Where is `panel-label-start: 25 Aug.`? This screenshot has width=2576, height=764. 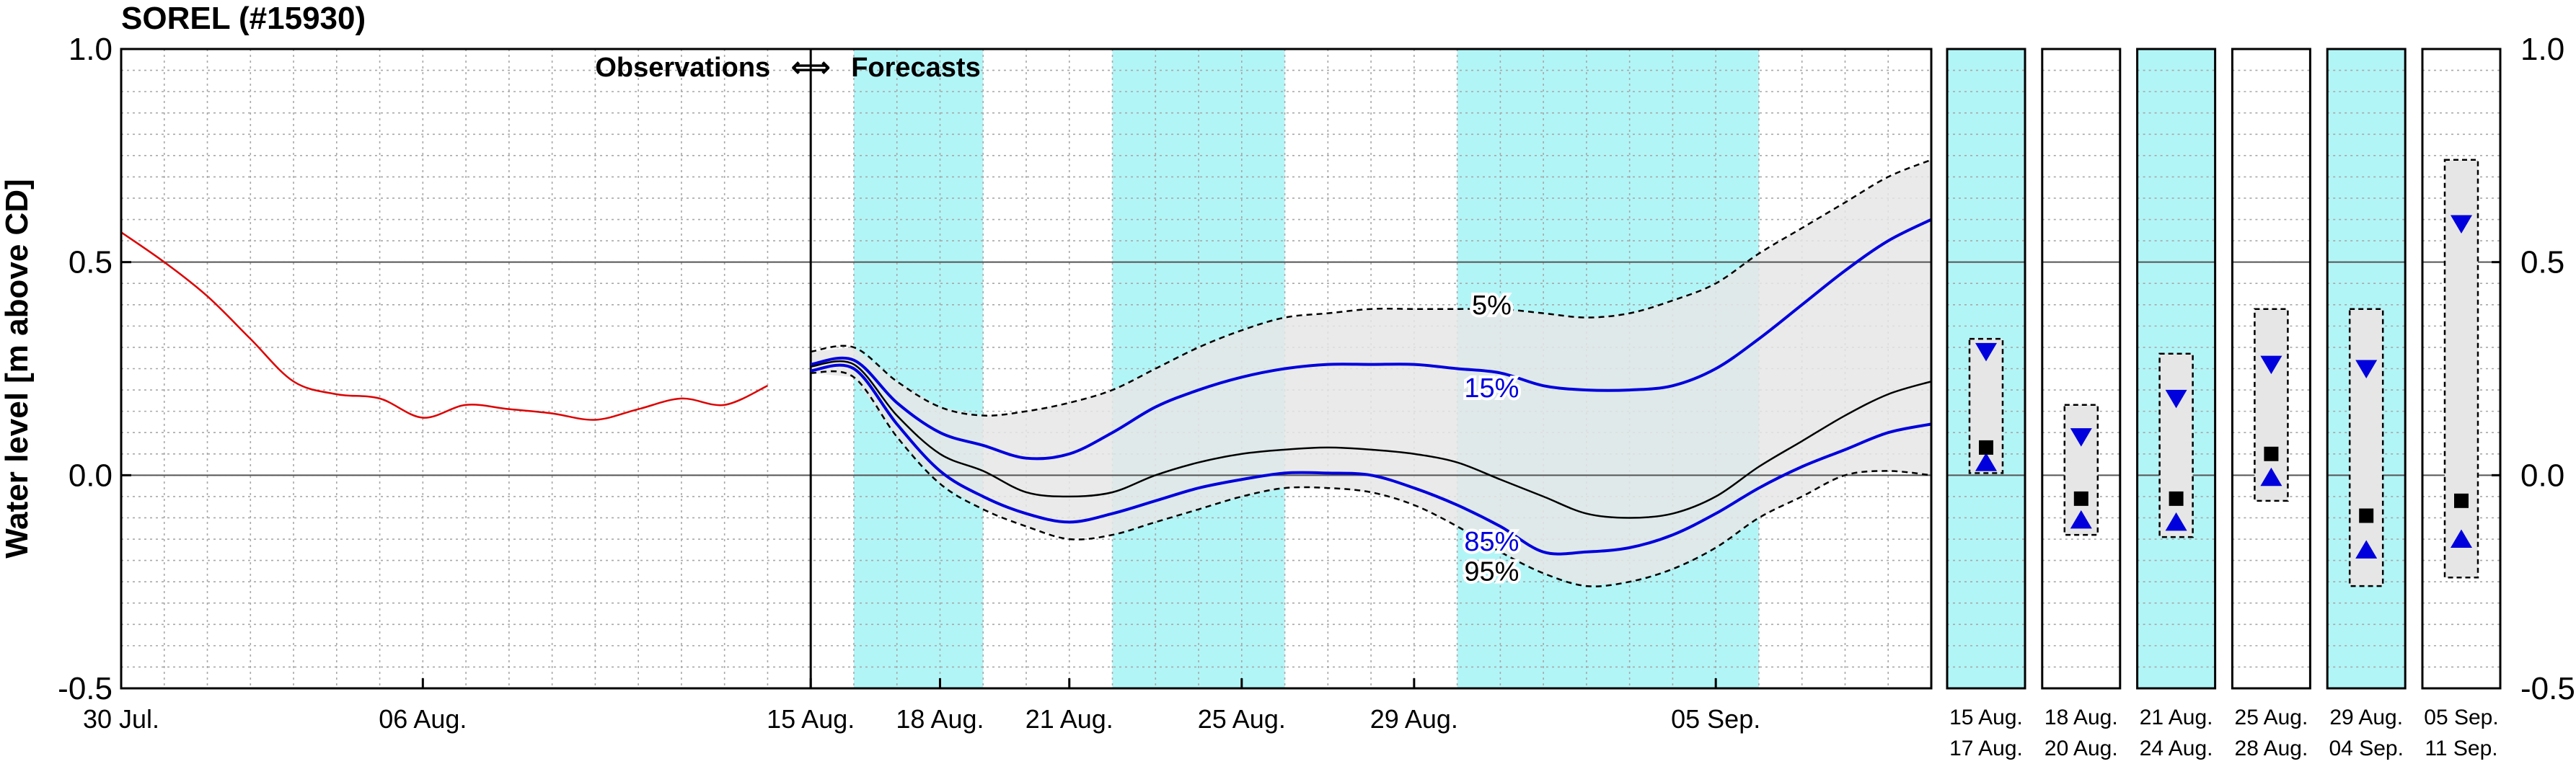 panel-label-start: 25 Aug. is located at coordinates (2271, 717).